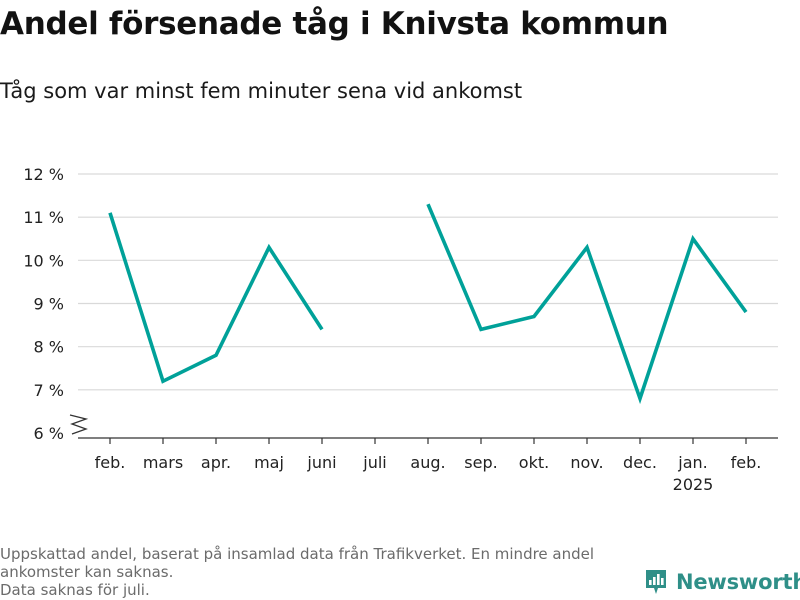  What do you see at coordinates (269, 462) in the screenshot?
I see `x-tick-label: maj` at bounding box center [269, 462].